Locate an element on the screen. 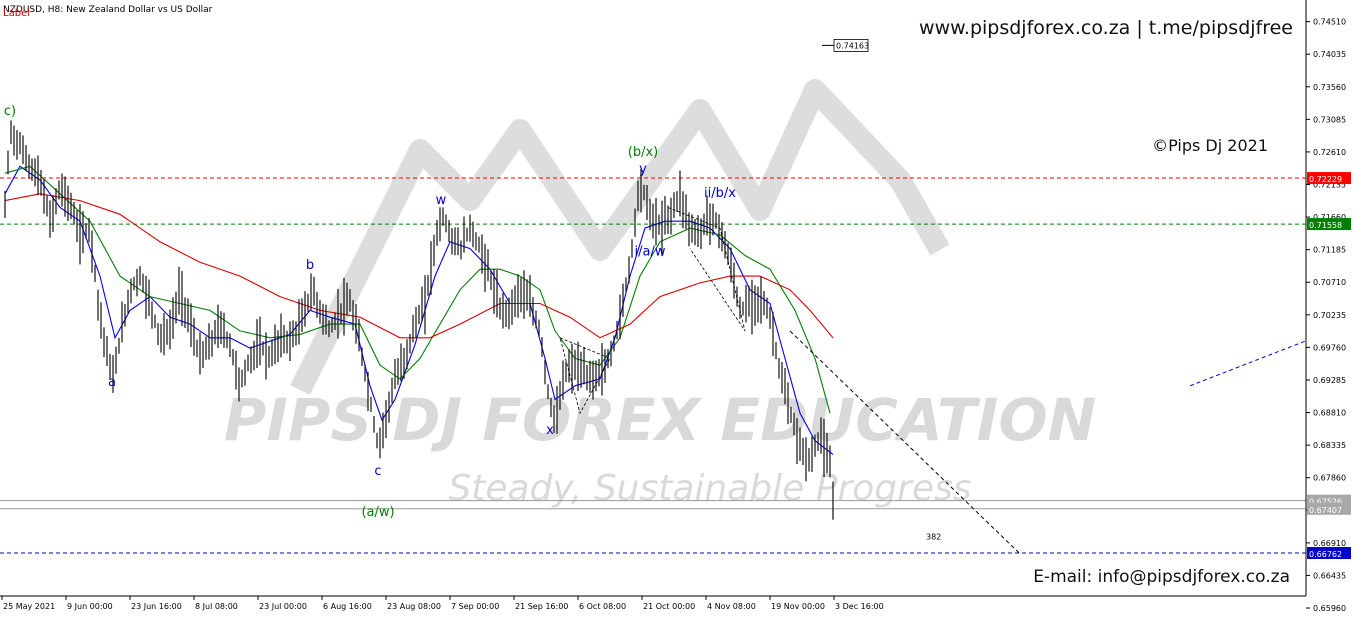 The height and width of the screenshot is (621, 1362). wave-label: c) is located at coordinates (10, 111).